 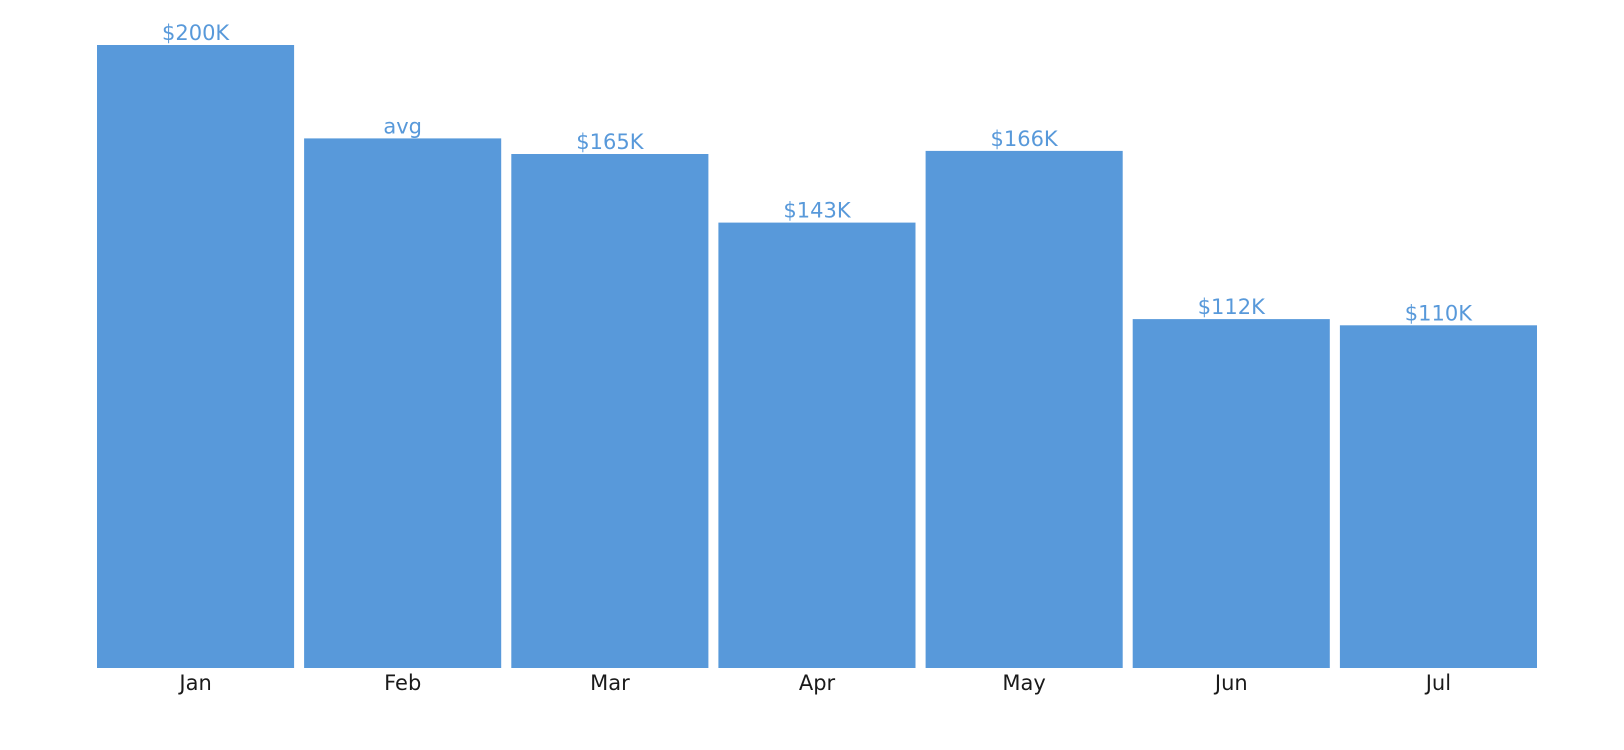 What do you see at coordinates (1439, 313) in the screenshot?
I see `data-label-jul: $110K` at bounding box center [1439, 313].